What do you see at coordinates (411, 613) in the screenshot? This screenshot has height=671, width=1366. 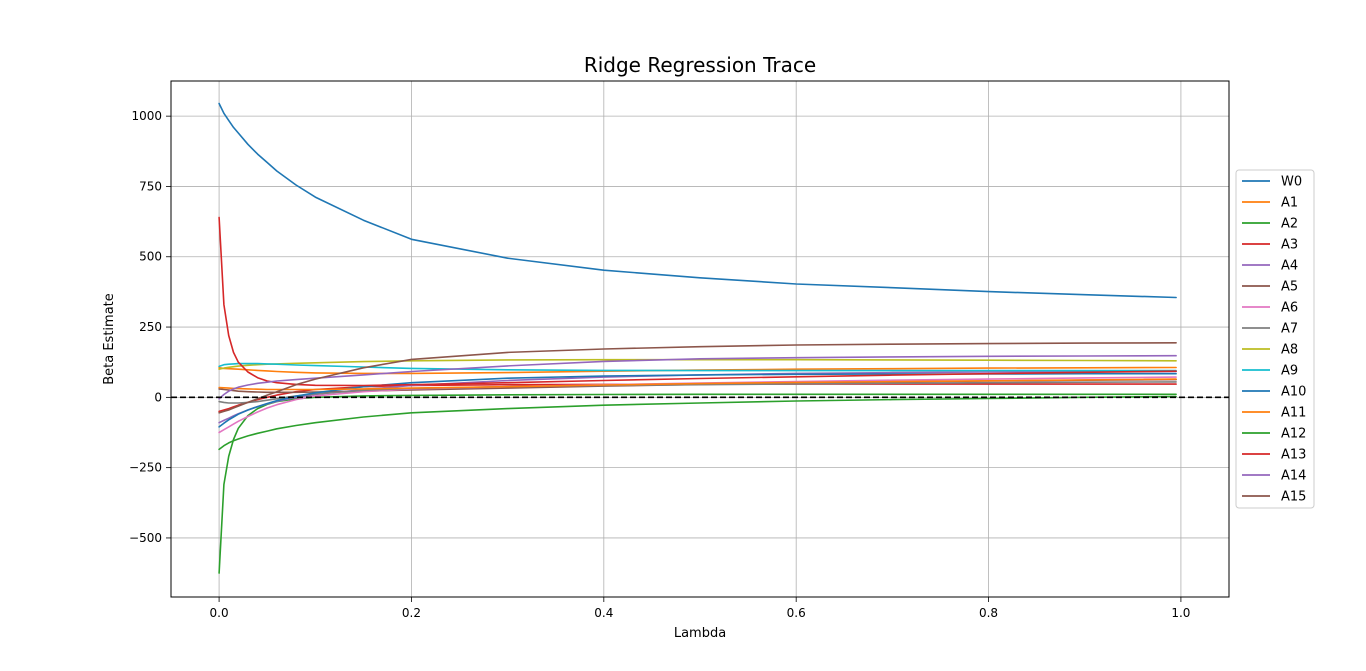 I see `x-tick-label: 0.2` at bounding box center [411, 613].